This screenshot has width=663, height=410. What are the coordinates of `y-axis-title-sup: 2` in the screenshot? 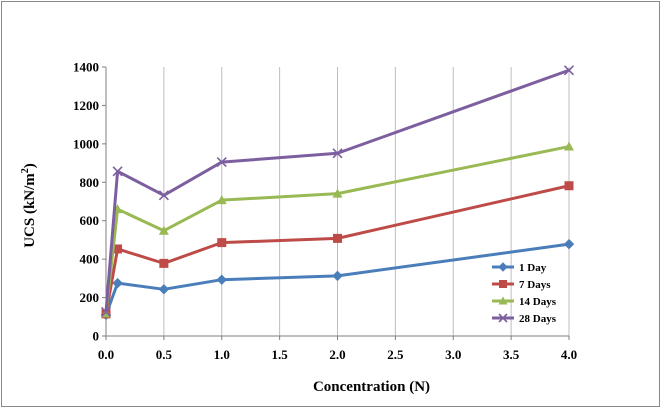 It's located at (25, 170).